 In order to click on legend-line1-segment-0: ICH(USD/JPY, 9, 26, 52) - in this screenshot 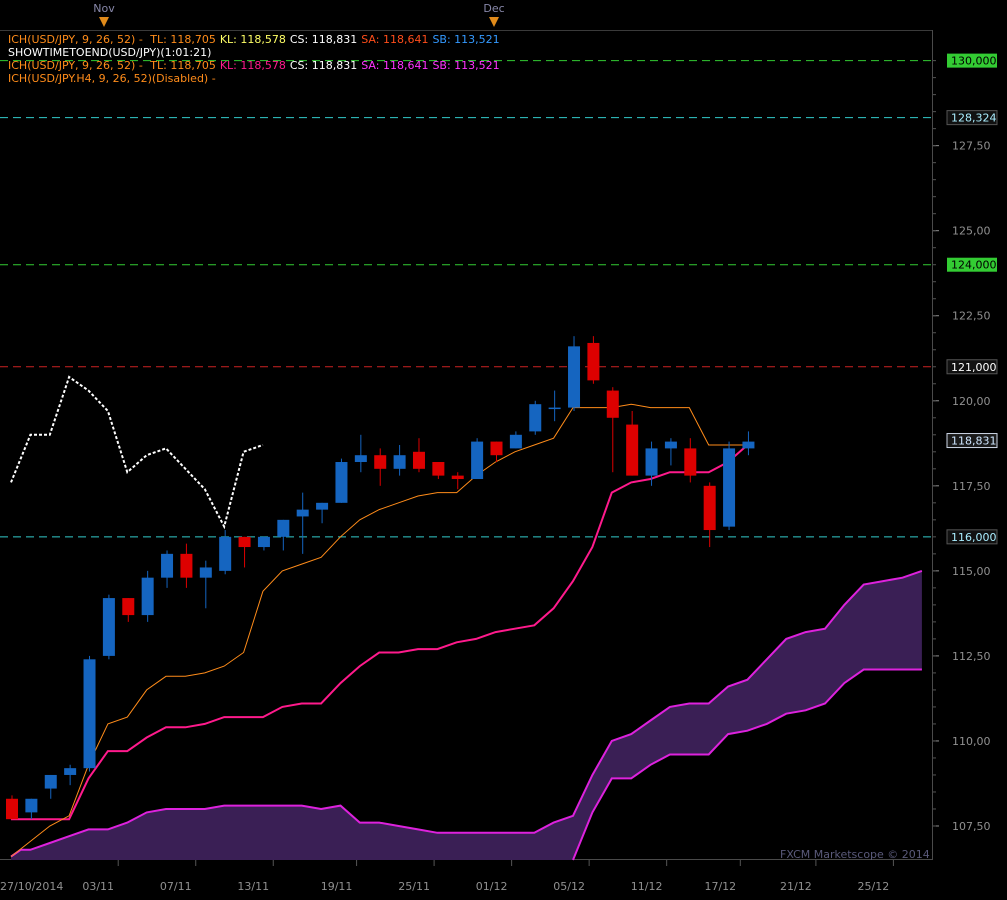, I will do `click(77, 39)`.